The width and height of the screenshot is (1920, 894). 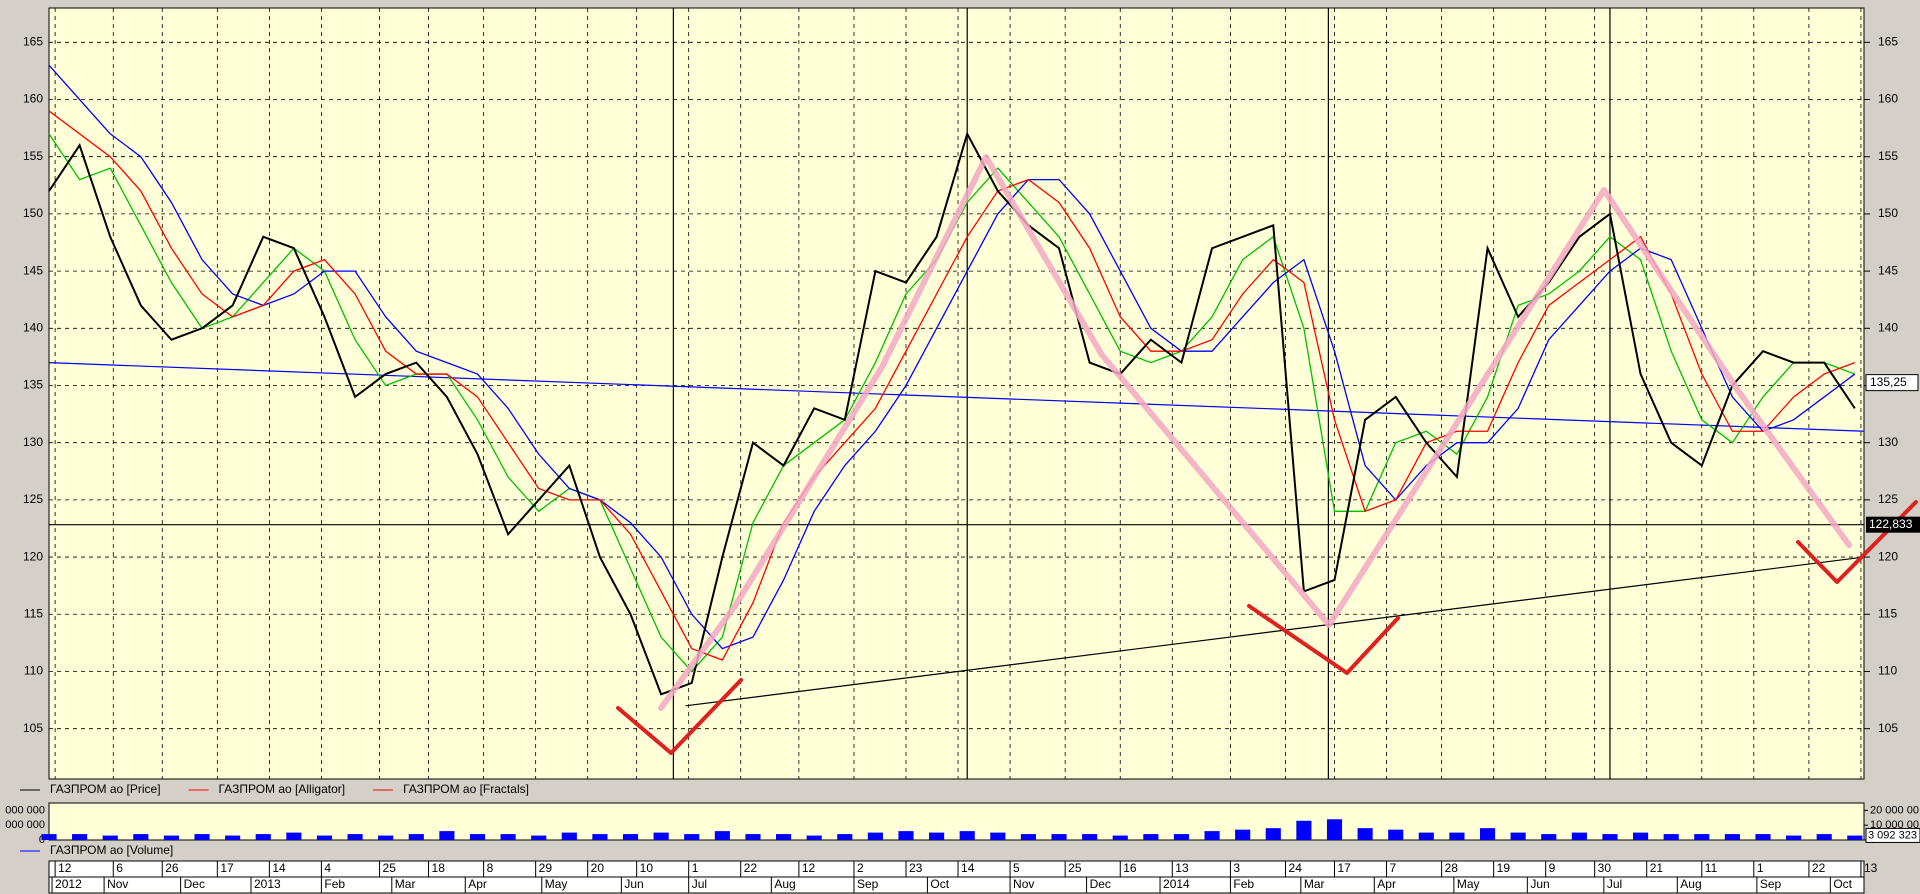 I want to click on x-tick-label: Oct, so click(x=939, y=884).